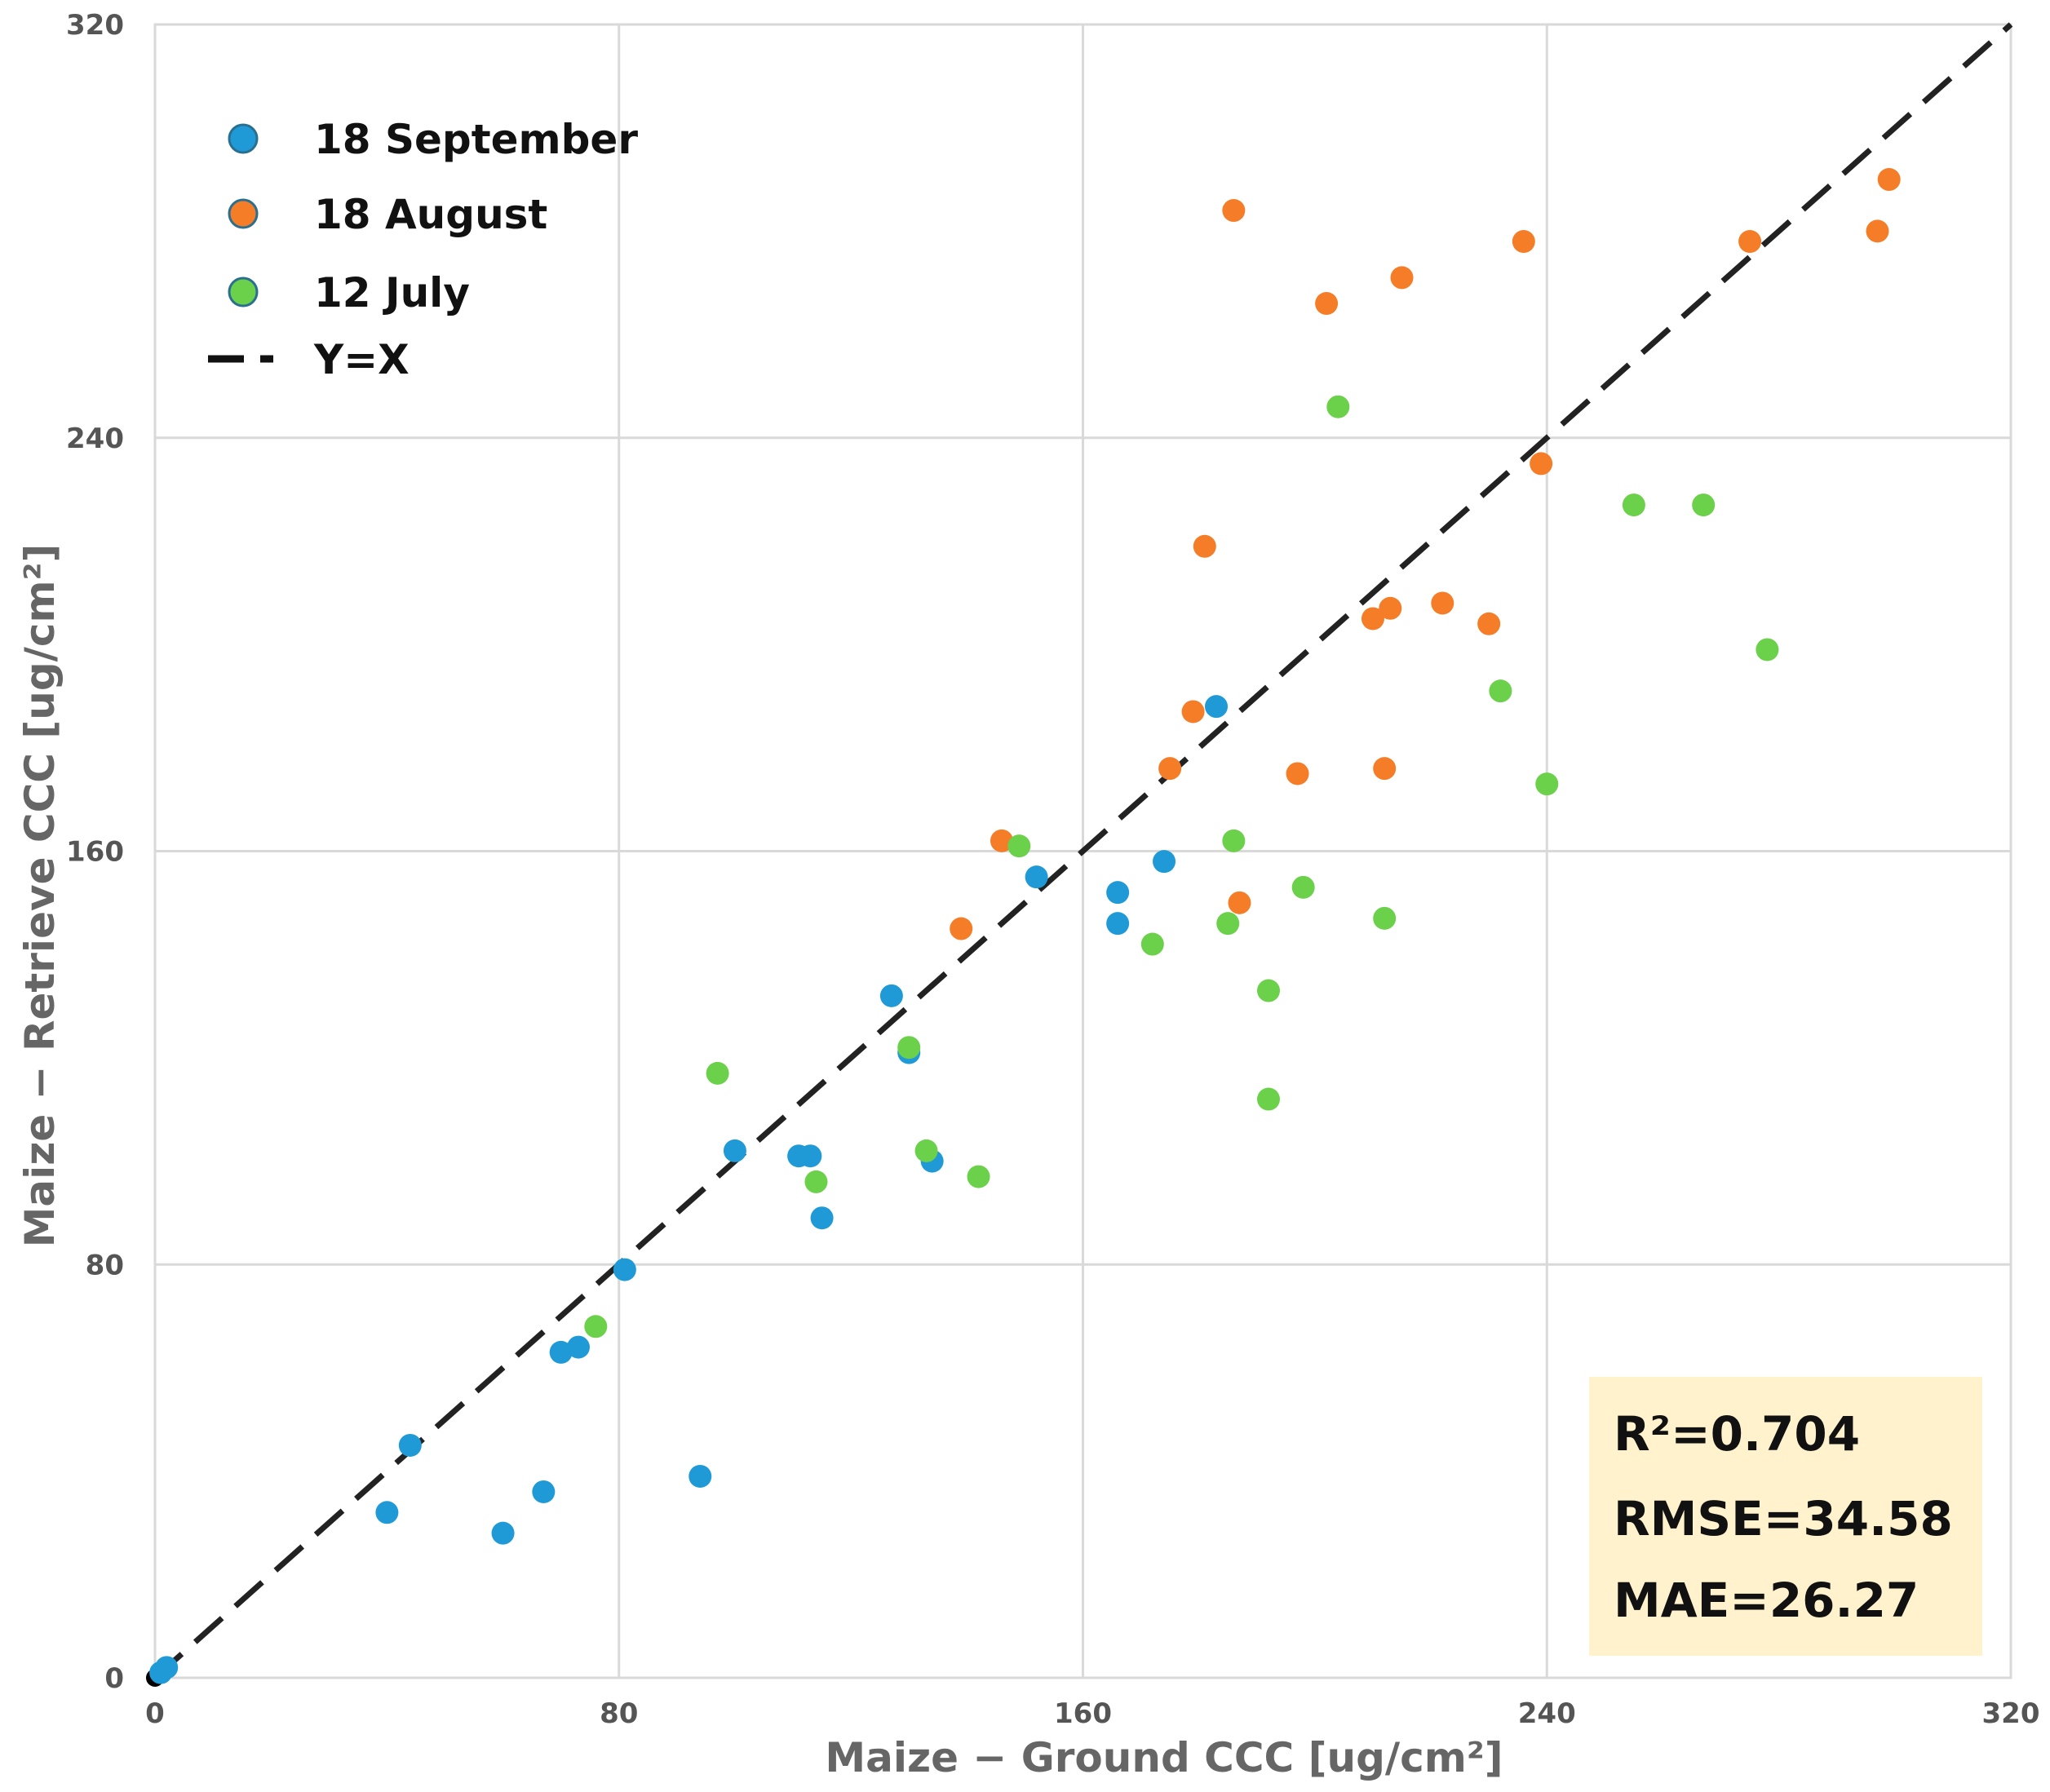 Image resolution: width=2050 pixels, height=1792 pixels. Describe the element at coordinates (95, 439) in the screenshot. I see `y-tick-label: 240` at that location.